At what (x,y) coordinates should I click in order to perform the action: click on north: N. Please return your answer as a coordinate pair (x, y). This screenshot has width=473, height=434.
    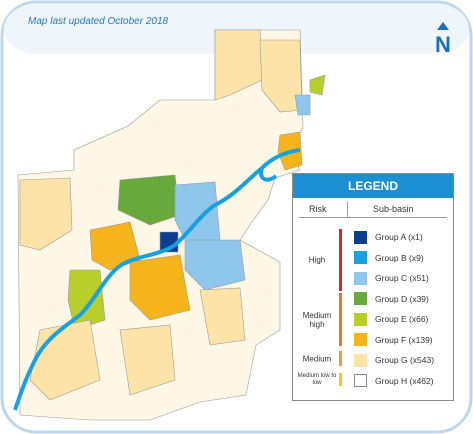
    Looking at the image, I should click on (443, 44).